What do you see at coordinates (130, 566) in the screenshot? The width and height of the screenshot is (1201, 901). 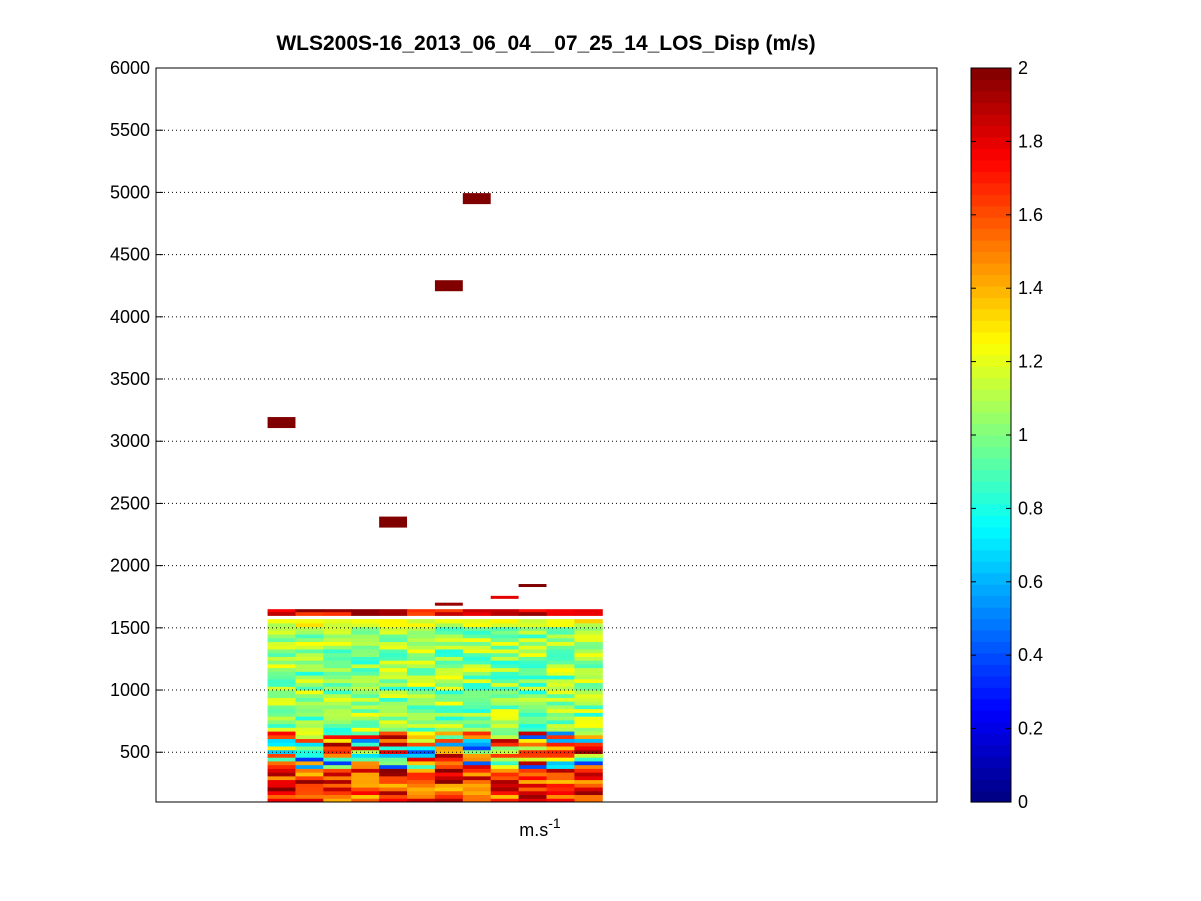 I see `y-tick-label: 2000` at bounding box center [130, 566].